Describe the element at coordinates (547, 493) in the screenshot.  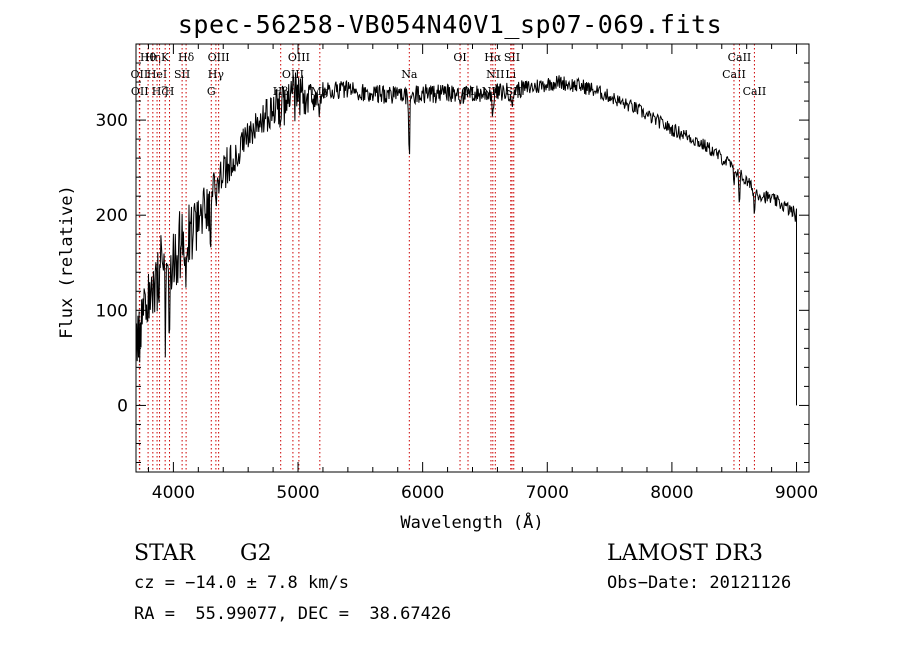
I see `x-tick-label-7000: 7000` at that location.